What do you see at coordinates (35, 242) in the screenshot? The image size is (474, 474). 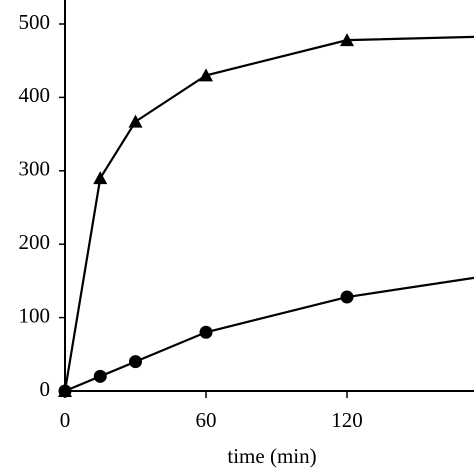 I see `y-tick-label: 200` at bounding box center [35, 242].